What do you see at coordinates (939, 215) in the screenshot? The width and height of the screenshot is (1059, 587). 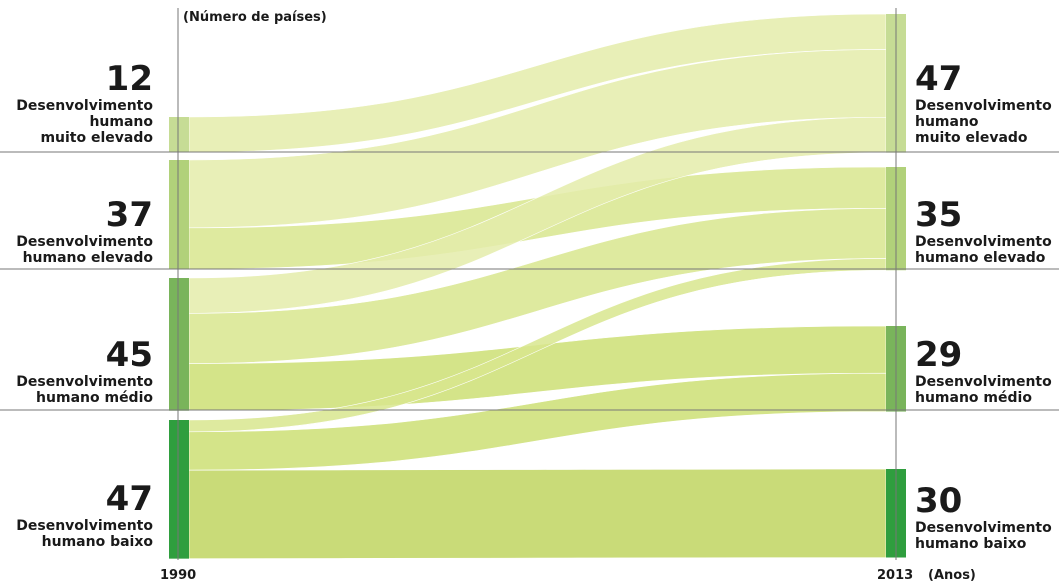 I see `end-count-elevado: 35` at bounding box center [939, 215].